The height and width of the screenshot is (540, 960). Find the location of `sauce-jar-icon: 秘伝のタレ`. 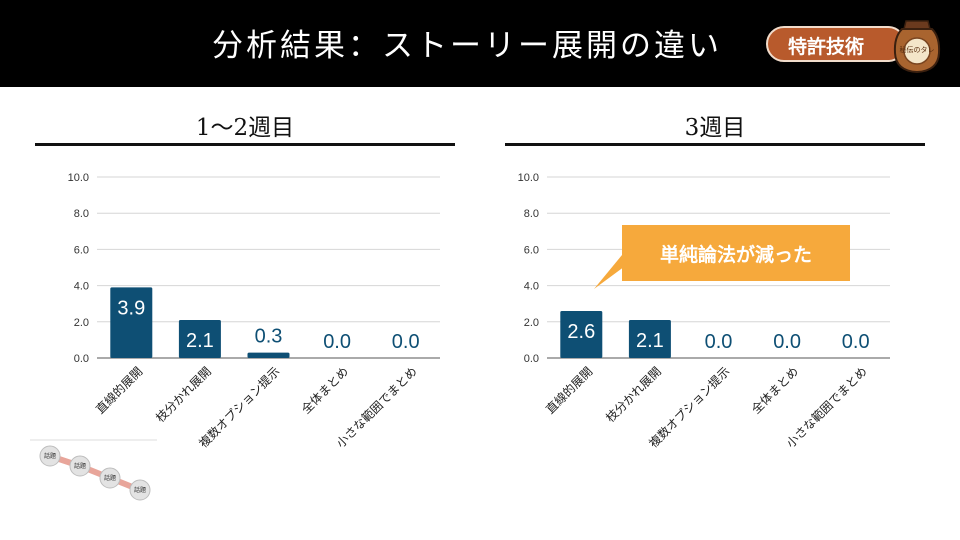

sauce-jar-icon: 秘伝のタレ is located at coordinates (917, 47).